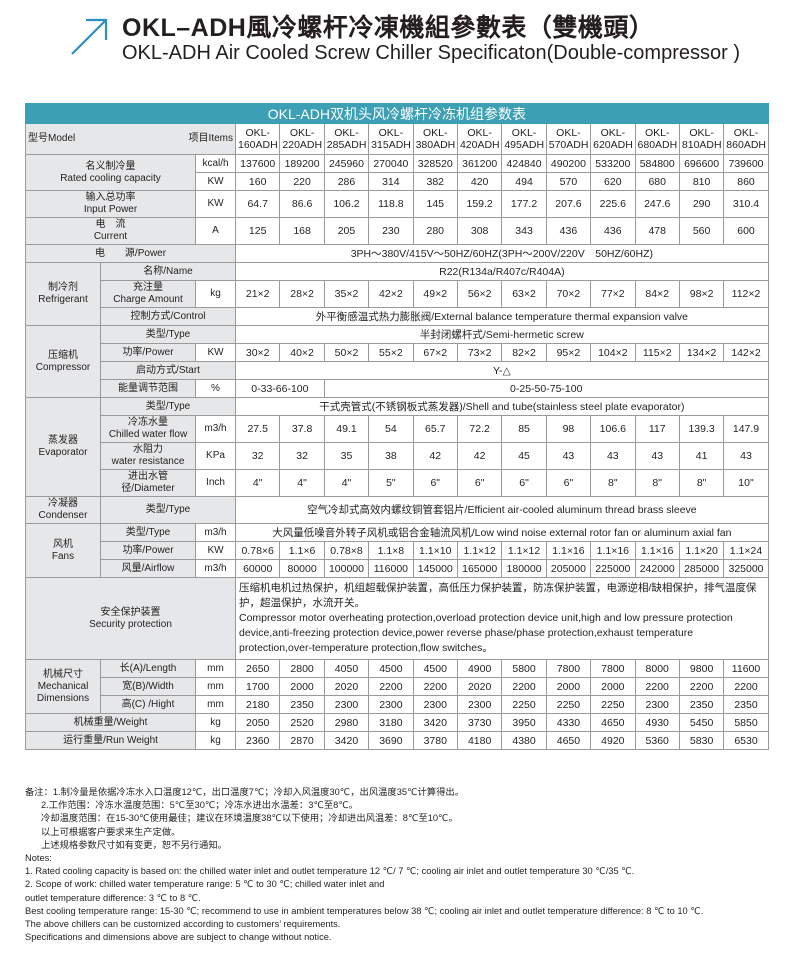  Describe the element at coordinates (110, 740) in the screenshot. I see `section-label: 运行重量/Run Weight` at that location.